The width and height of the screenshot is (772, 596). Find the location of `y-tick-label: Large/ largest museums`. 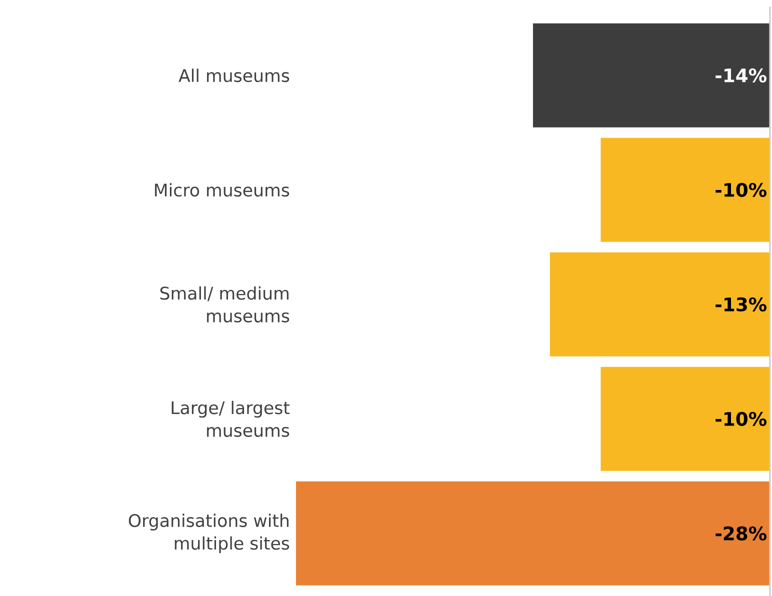

y-tick-label: Large/ largest museums is located at coordinates (231, 418).